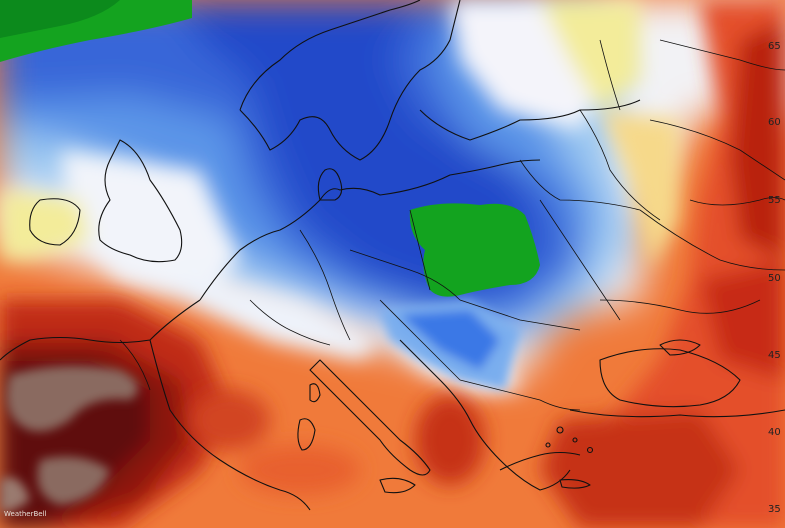 This screenshot has height=528, width=785. I want to click on latitude-labels: 65 60 55 50 45 40 35, so click(774, 278).